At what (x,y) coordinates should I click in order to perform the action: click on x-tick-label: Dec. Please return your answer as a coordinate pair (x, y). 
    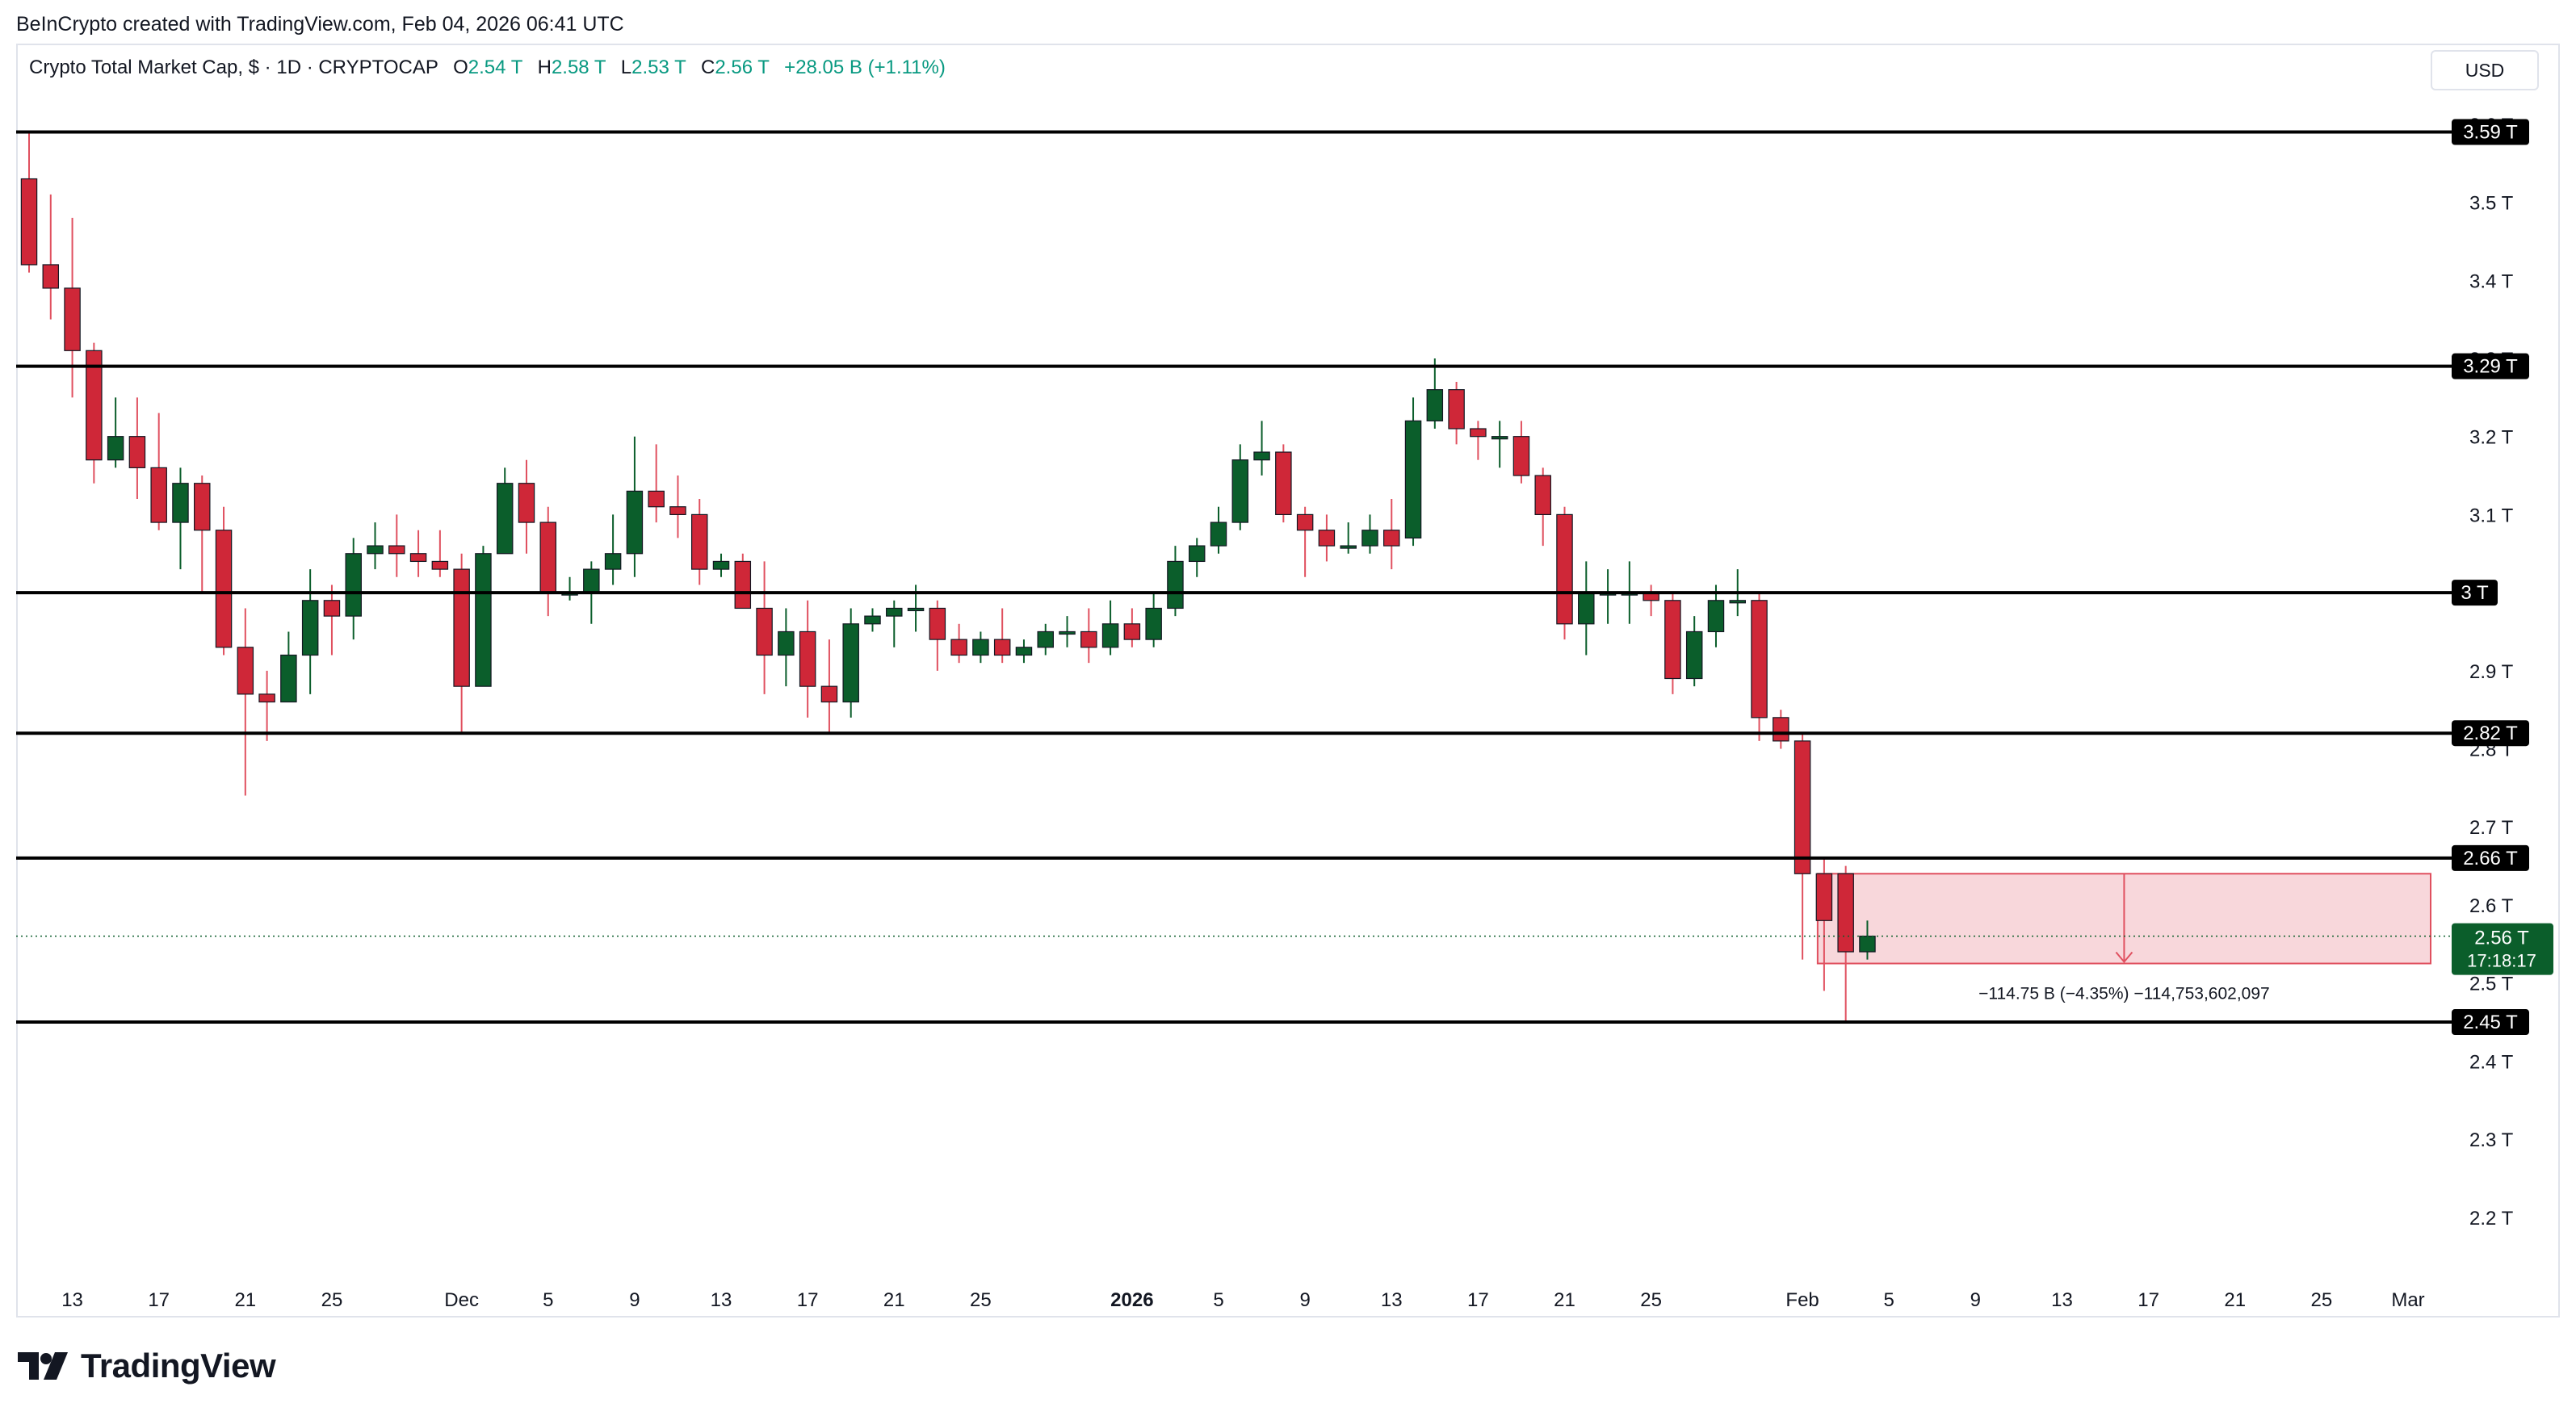
    Looking at the image, I should click on (461, 1300).